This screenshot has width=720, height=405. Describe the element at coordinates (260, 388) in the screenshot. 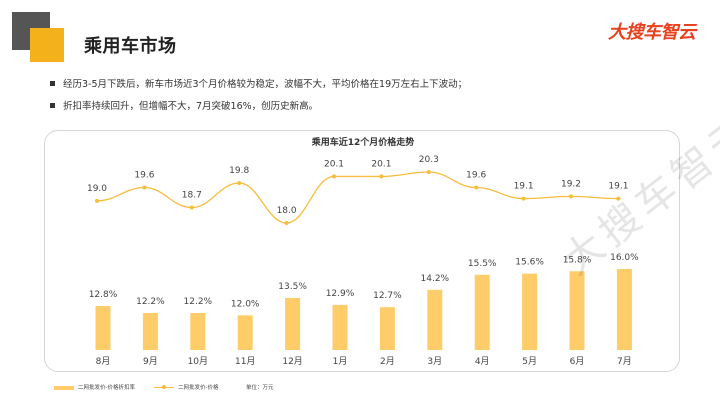

I see `legend-unit: 单位：万元` at that location.